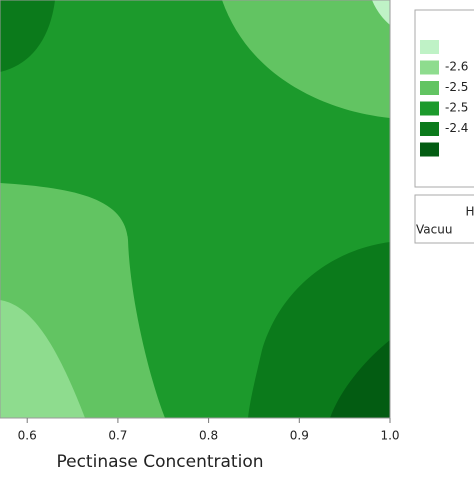 The height and width of the screenshot is (478, 474). Describe the element at coordinates (299, 436) in the screenshot. I see `x-tick-label: 0.9` at that location.